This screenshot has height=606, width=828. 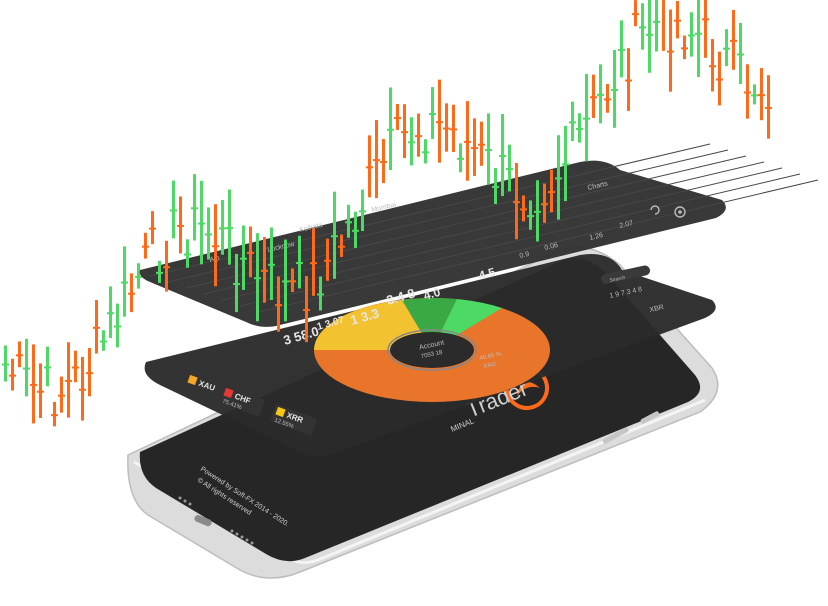 What do you see at coordinates (216, 520) in the screenshot?
I see `speaker-grille` at bounding box center [216, 520].